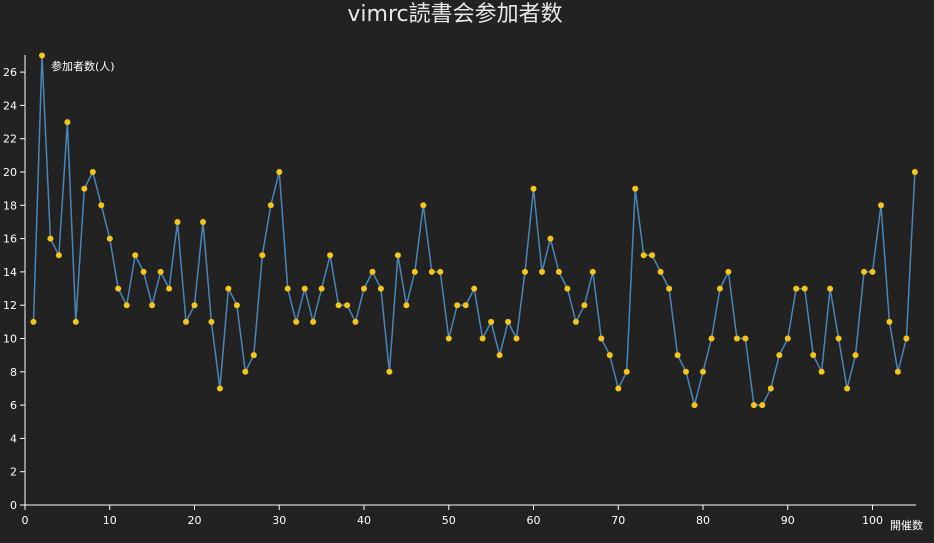  What do you see at coordinates (449, 520) in the screenshot?
I see `x-tick-label: 50` at bounding box center [449, 520].